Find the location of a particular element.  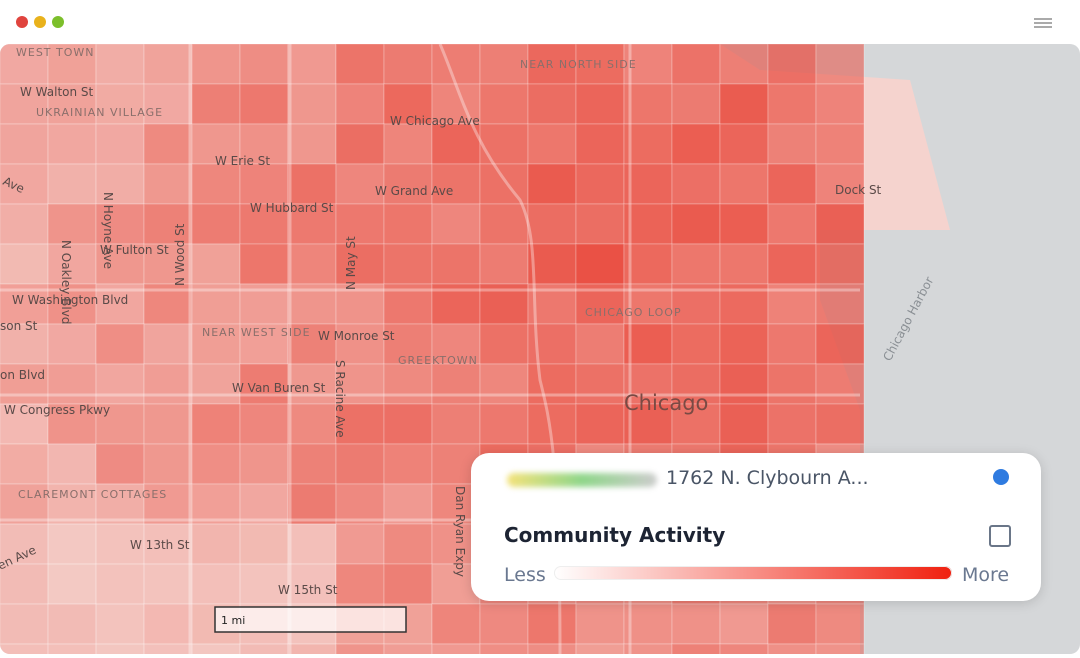

maximize-dot is located at coordinates (58, 22).